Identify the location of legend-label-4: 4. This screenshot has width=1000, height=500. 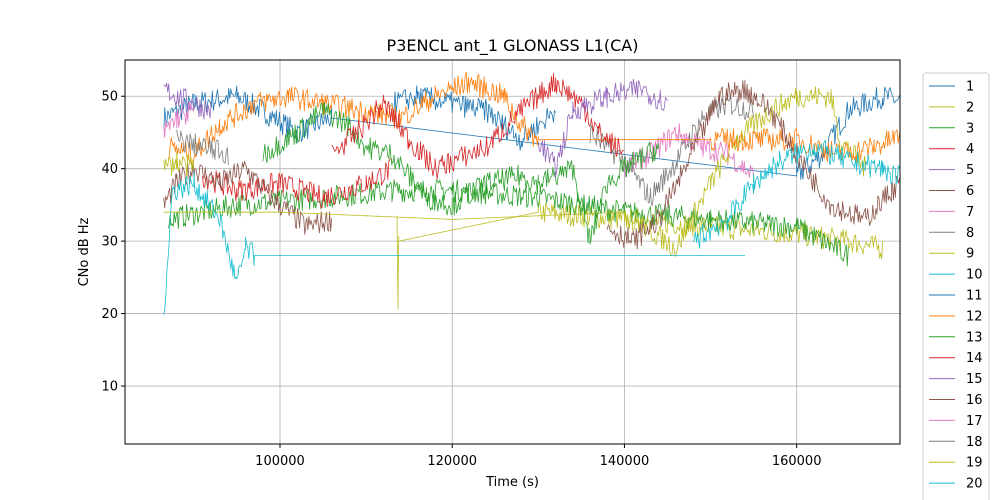
(970, 149).